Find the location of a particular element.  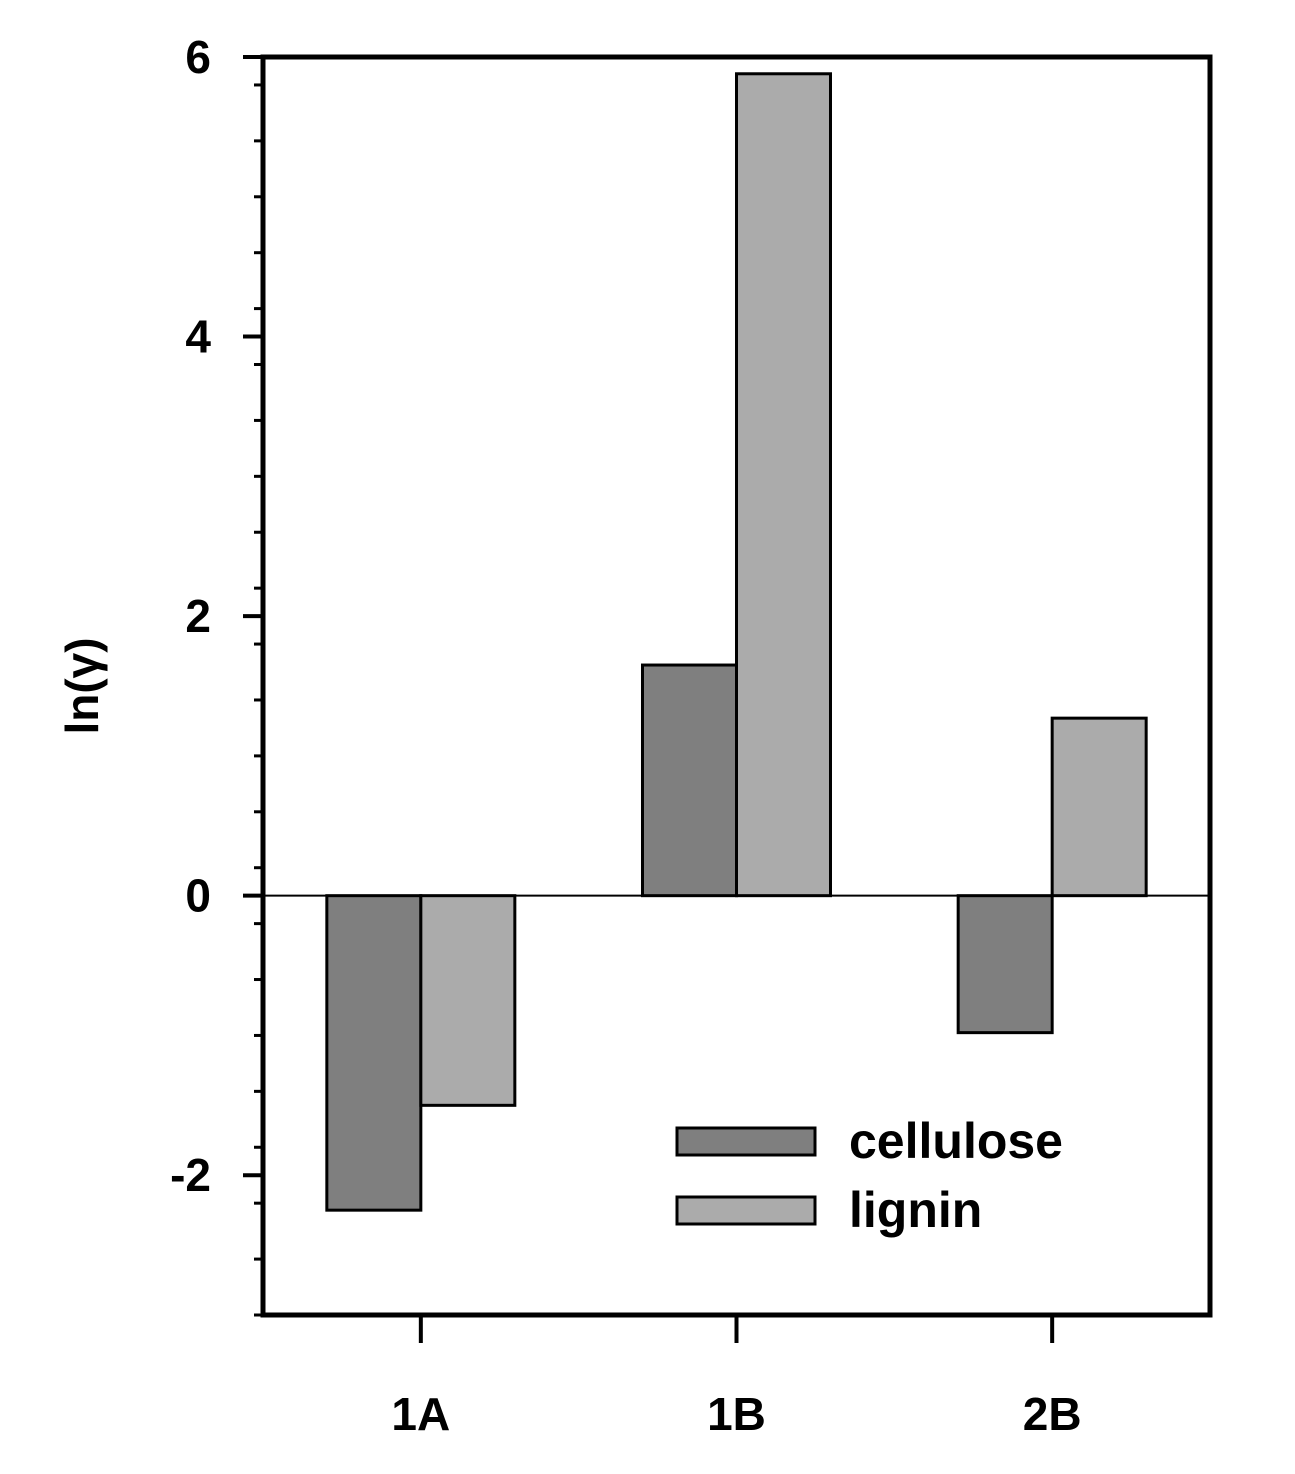

y-tick-label: 0 is located at coordinates (198, 896).